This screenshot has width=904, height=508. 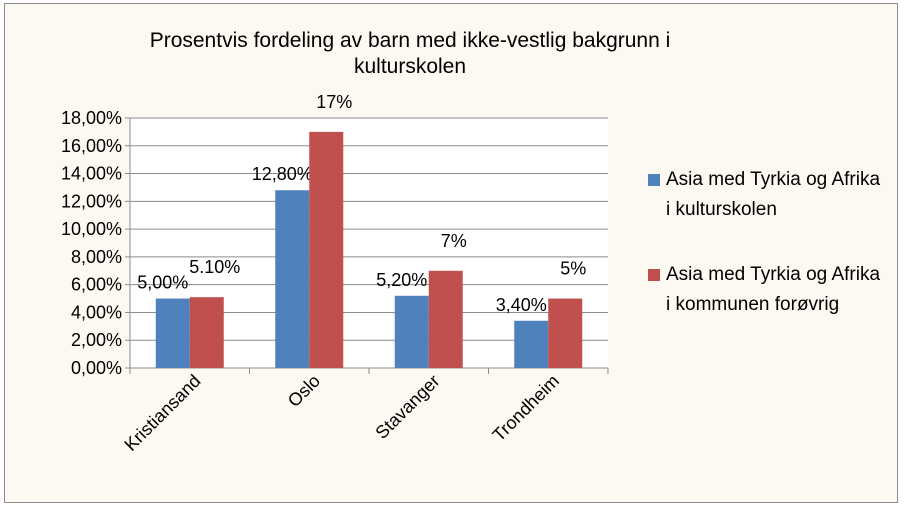 I want to click on y-tick-label: 18,00%, so click(x=91, y=118).